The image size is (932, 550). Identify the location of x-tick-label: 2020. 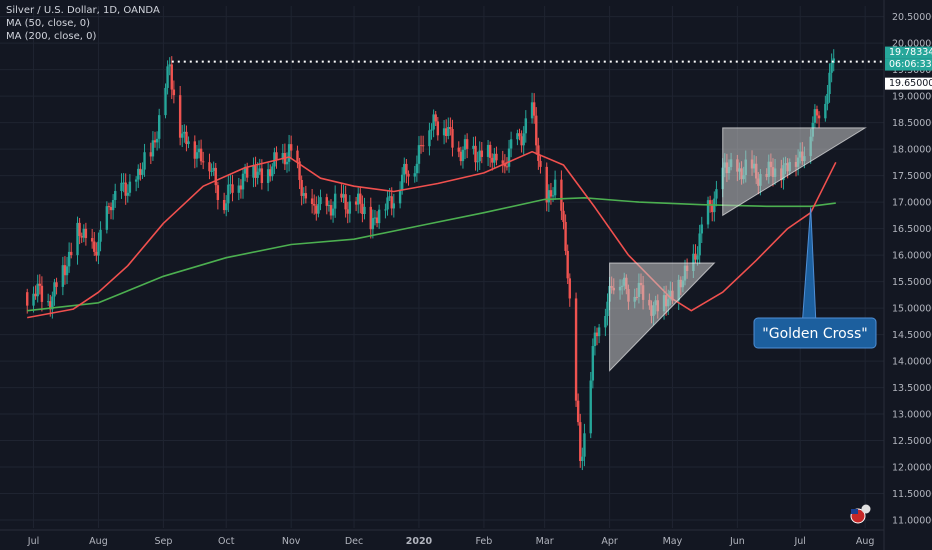
(419, 541).